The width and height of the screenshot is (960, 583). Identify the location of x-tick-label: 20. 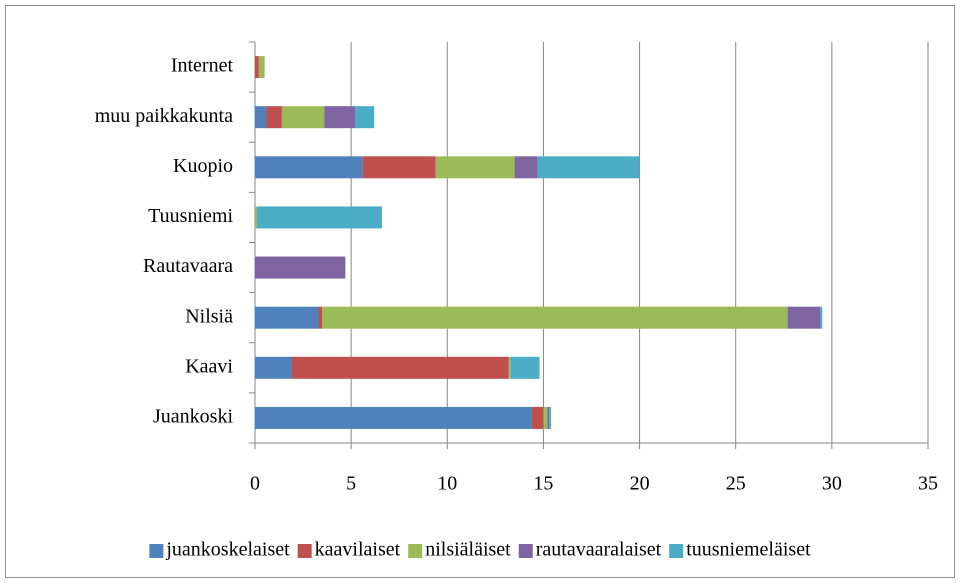
(640, 484).